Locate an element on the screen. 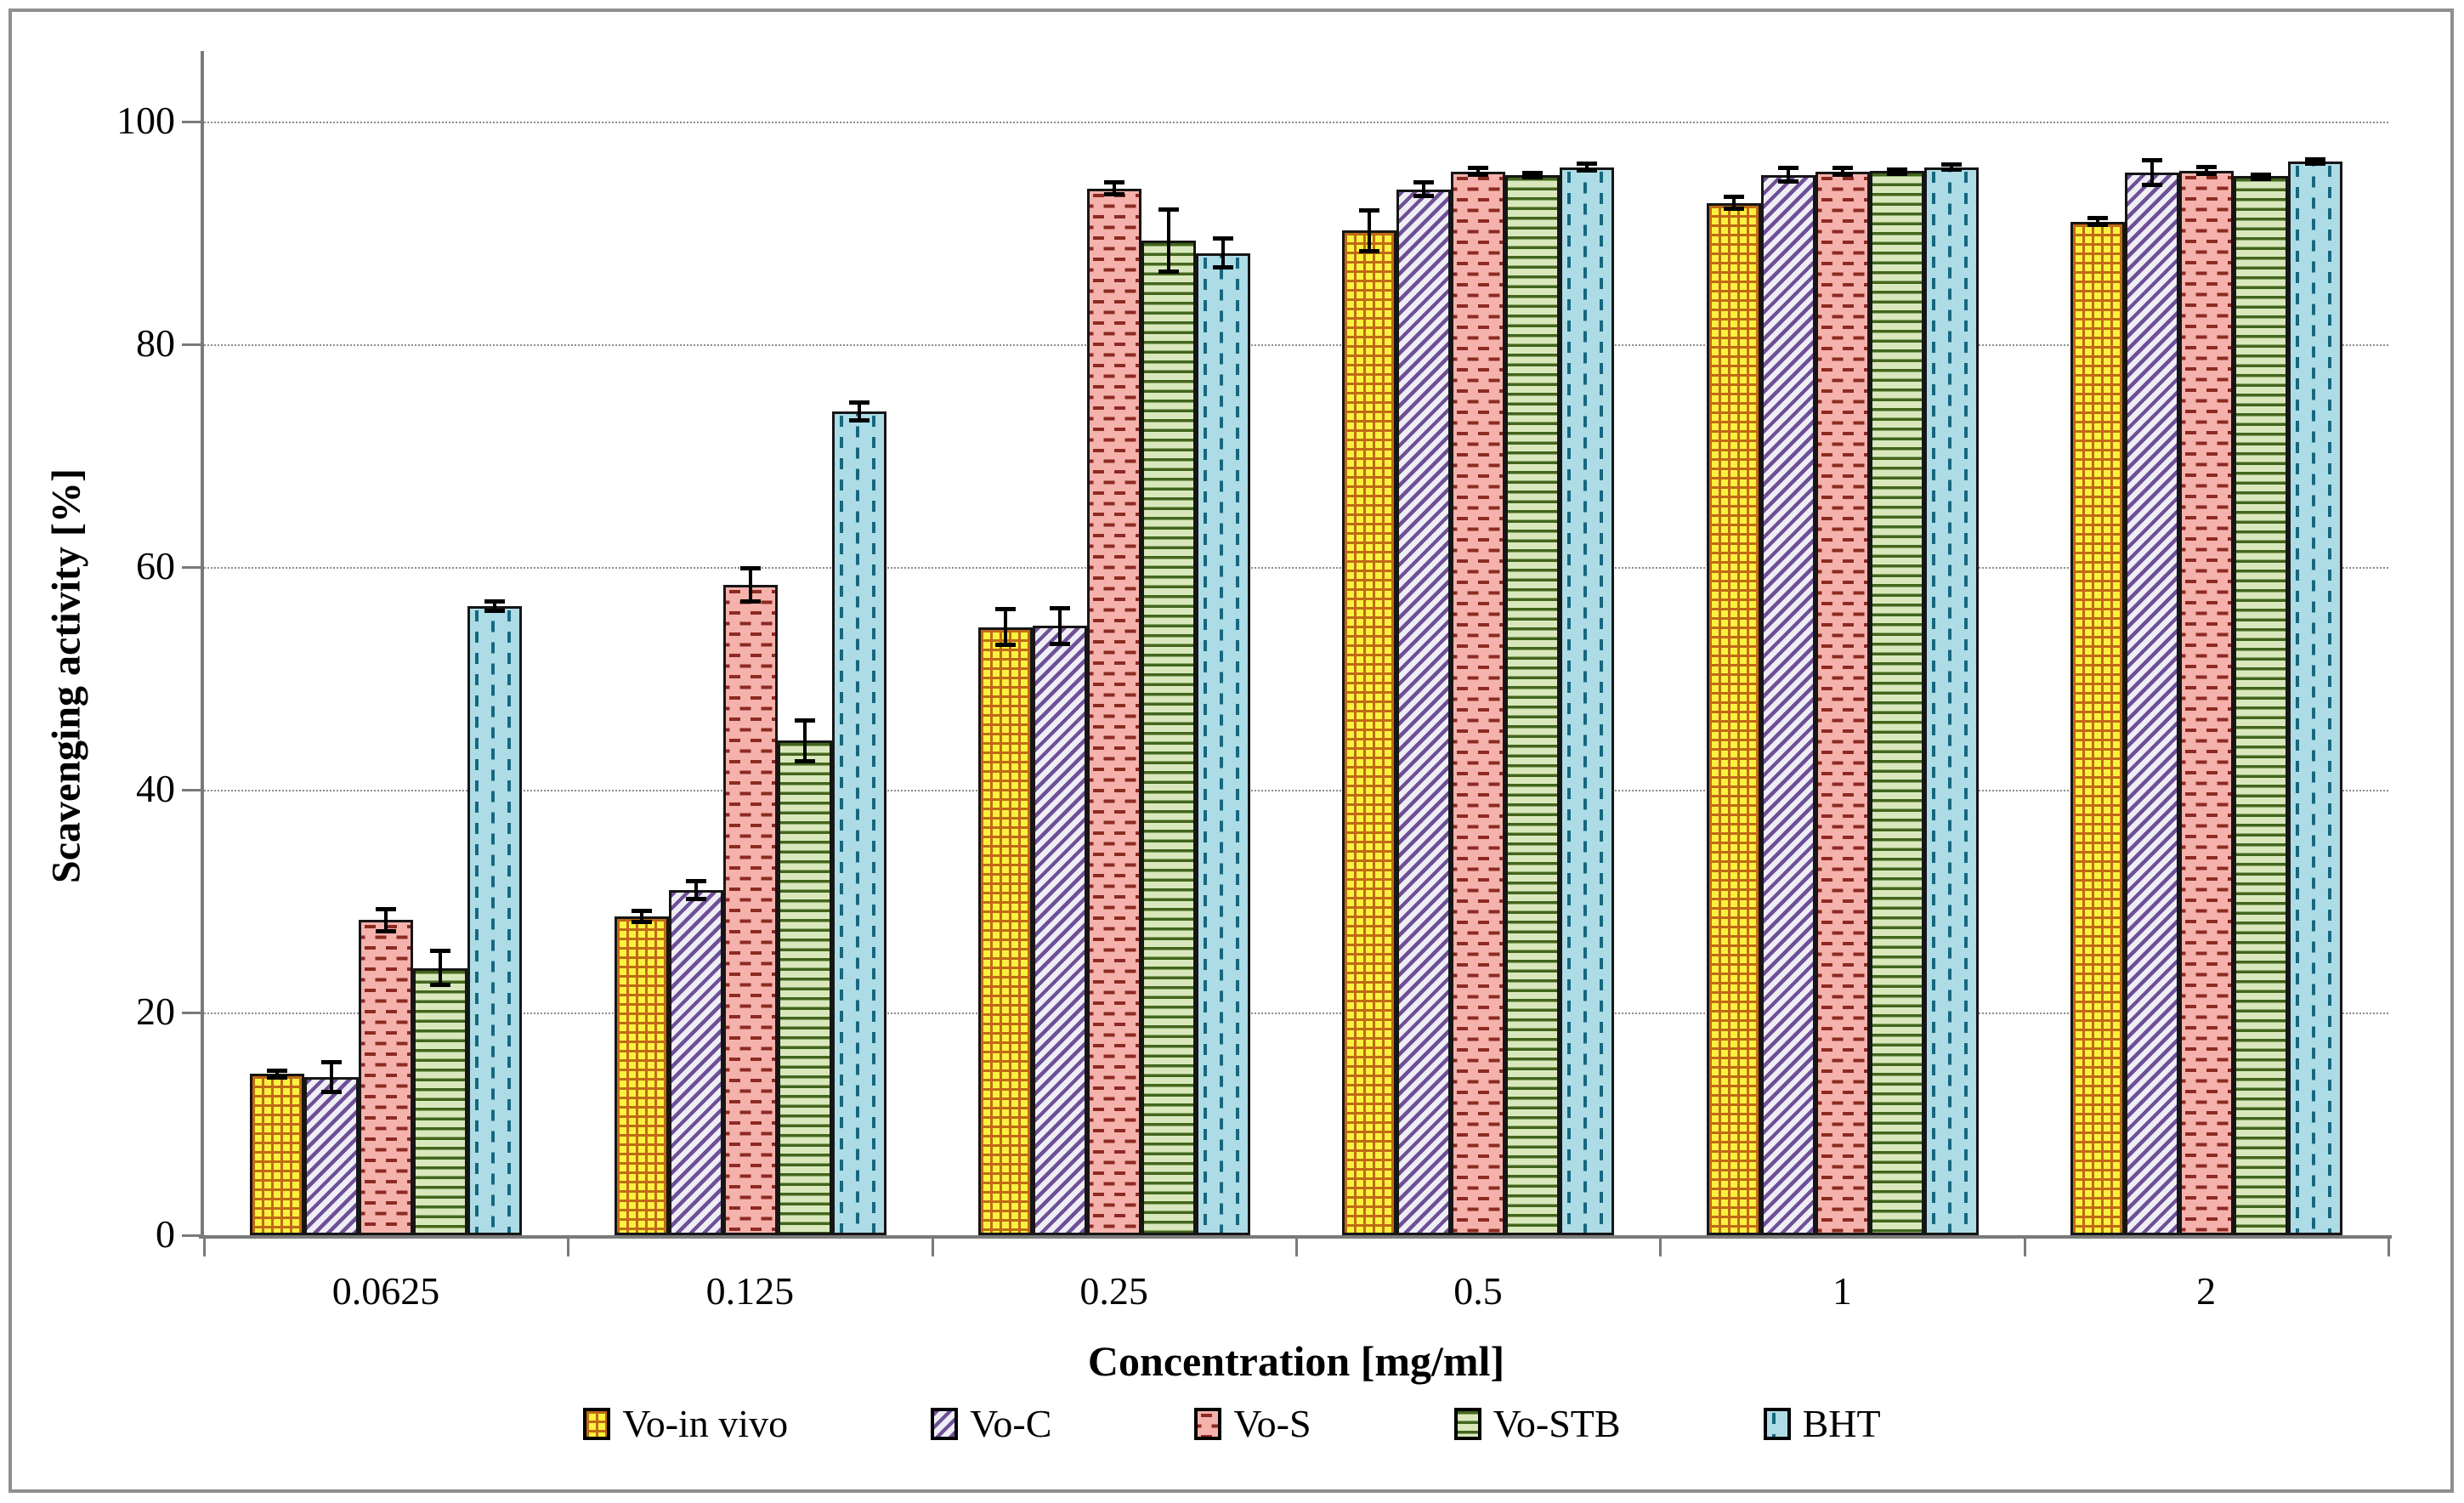 This screenshot has height=1503, width=2464. legend-label: Vo-C is located at coordinates (1011, 1423).